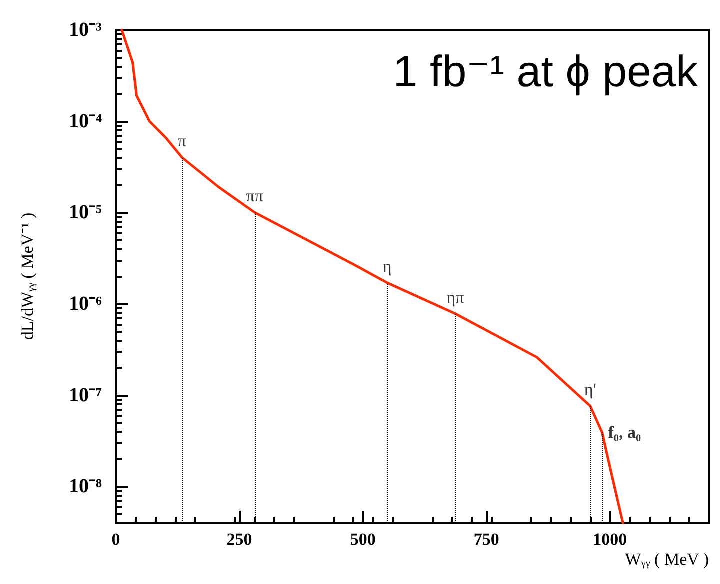 Image resolution: width=720 pixels, height=584 pixels. Describe the element at coordinates (85, 121) in the screenshot. I see `y-tick-label: 10⁻⁴` at that location.